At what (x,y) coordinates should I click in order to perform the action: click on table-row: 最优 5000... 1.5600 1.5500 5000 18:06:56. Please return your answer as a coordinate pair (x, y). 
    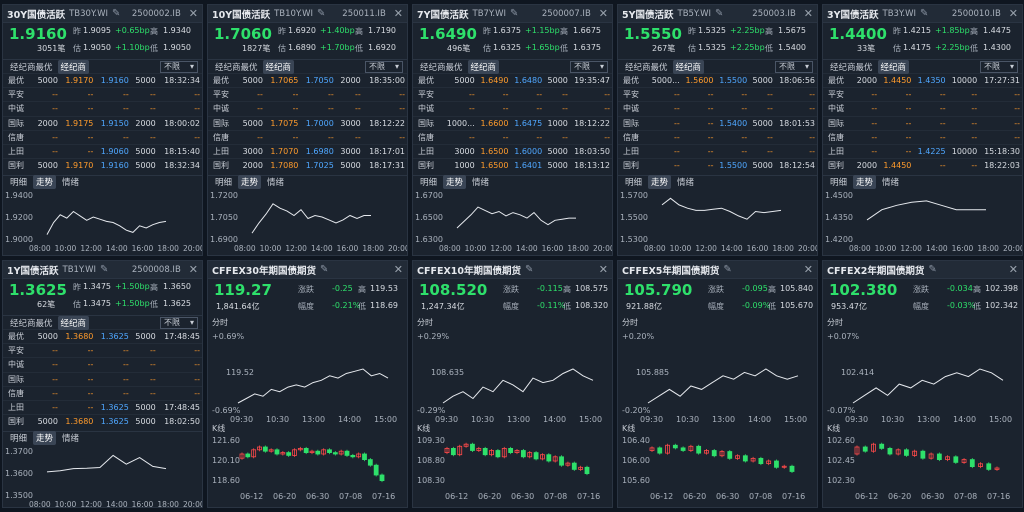
    Looking at the image, I should click on (717, 80).